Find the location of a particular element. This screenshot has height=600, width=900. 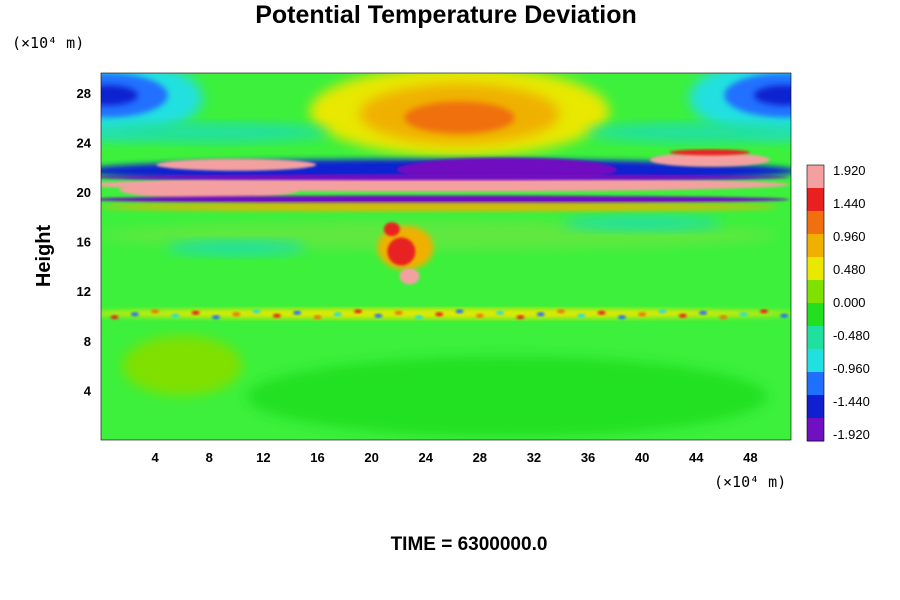

colorbar-label: 1.920 is located at coordinates (849, 170).